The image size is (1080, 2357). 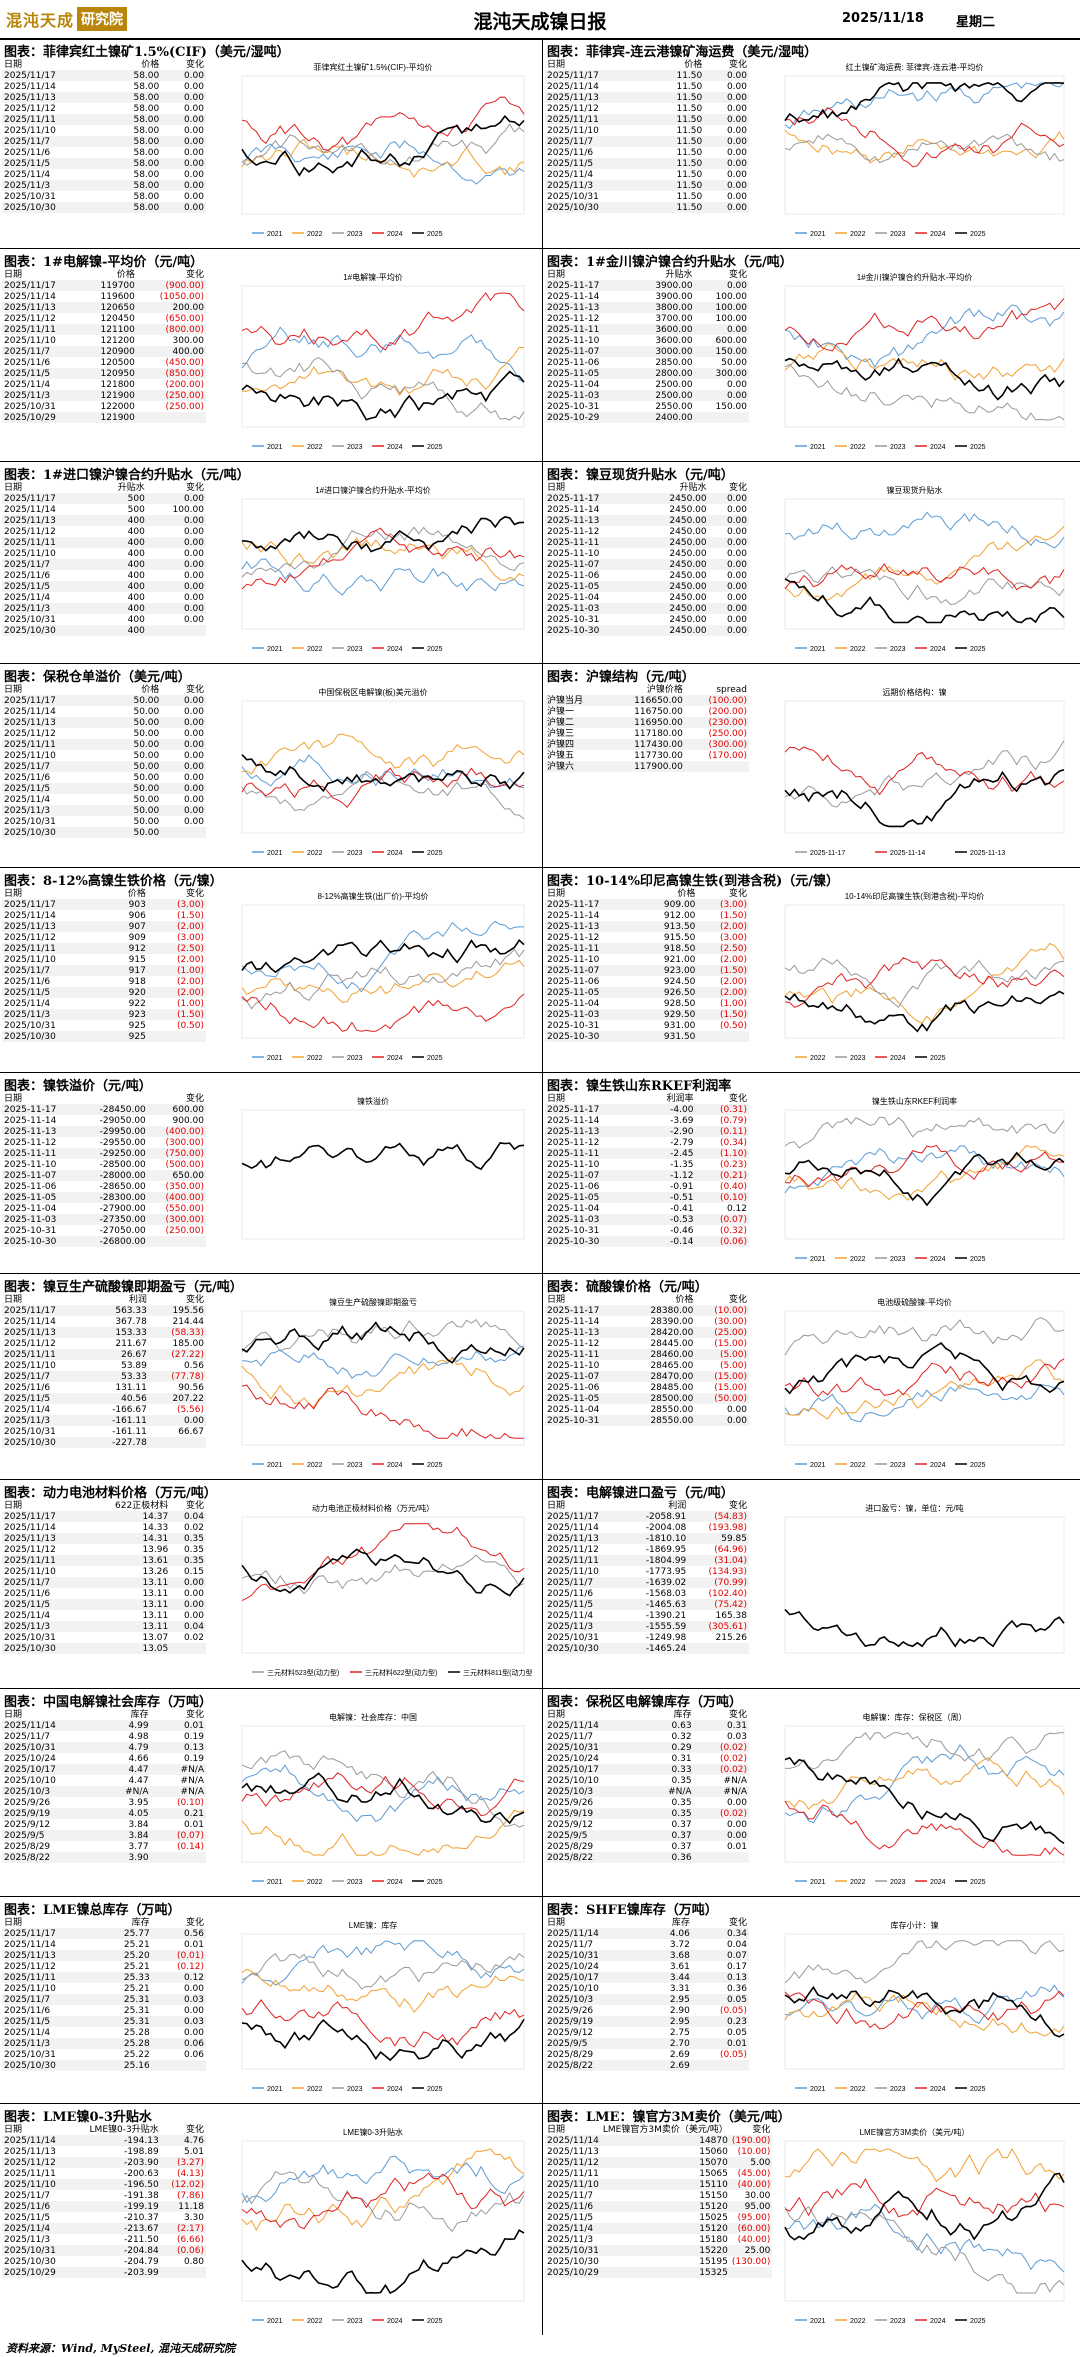 I want to click on table-cell: (30.00), so click(x=730, y=1321).